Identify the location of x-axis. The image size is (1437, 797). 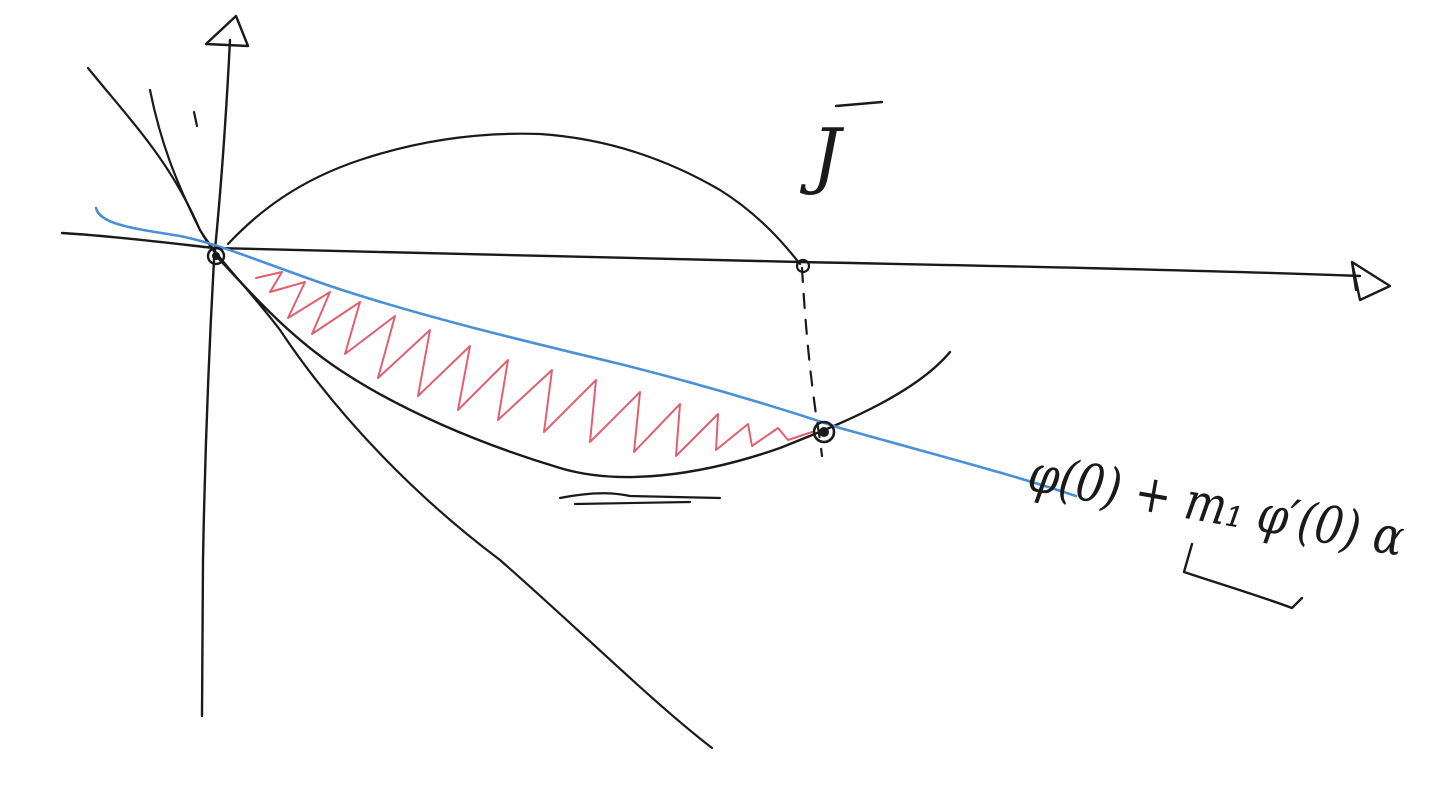
(711, 254).